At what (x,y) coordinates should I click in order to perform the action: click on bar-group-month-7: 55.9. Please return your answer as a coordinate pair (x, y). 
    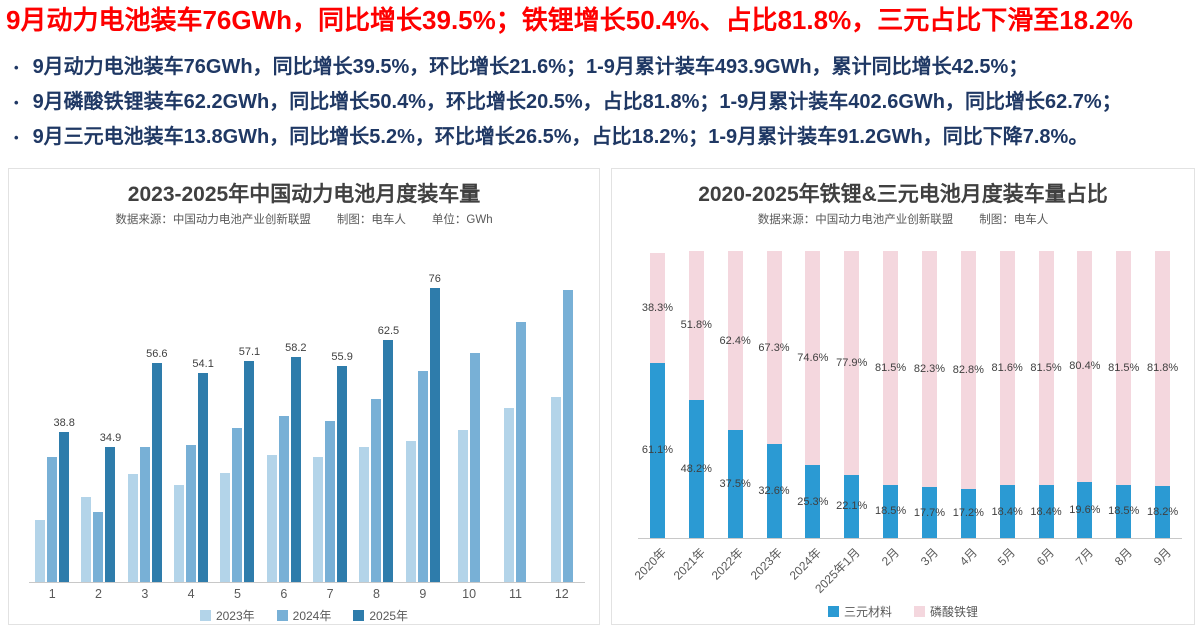
    Looking at the image, I should click on (330, 417).